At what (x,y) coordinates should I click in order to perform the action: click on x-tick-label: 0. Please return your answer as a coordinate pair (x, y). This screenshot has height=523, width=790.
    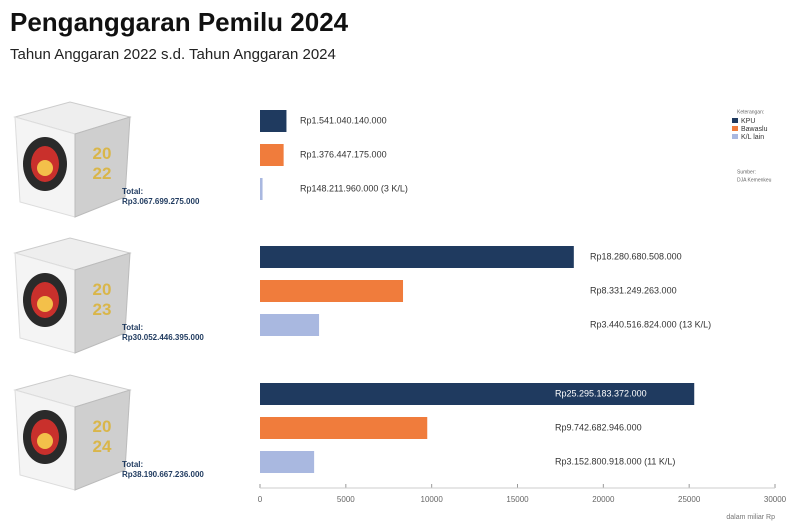
    Looking at the image, I should click on (260, 499).